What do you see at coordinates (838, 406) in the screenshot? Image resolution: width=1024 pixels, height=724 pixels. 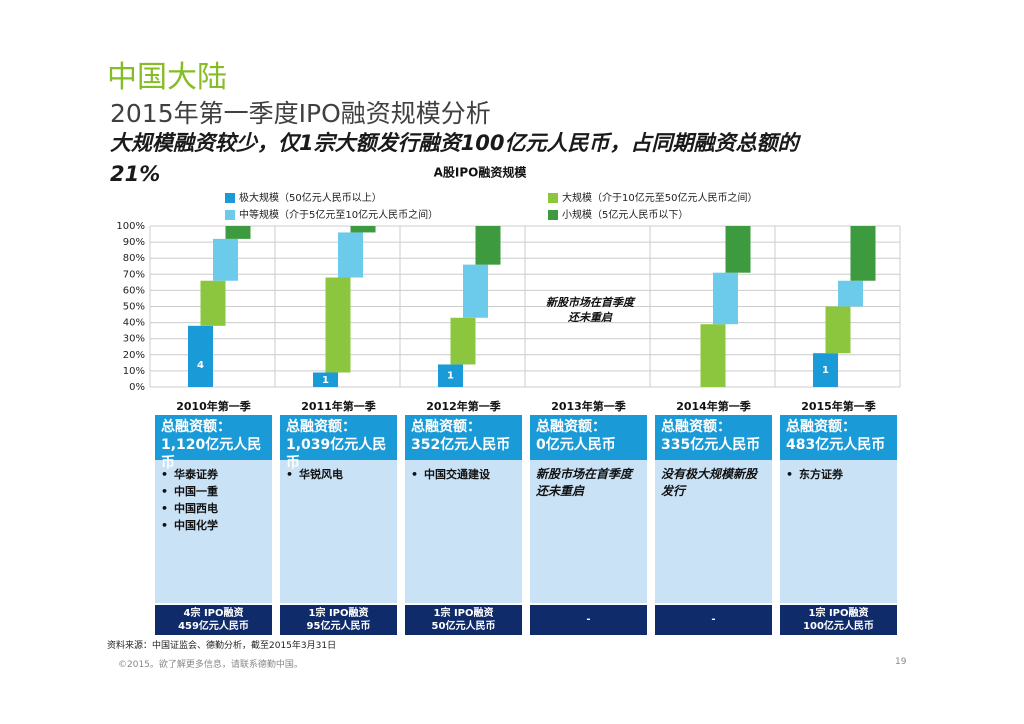 I see `panel-header: 2015年第一季` at bounding box center [838, 406].